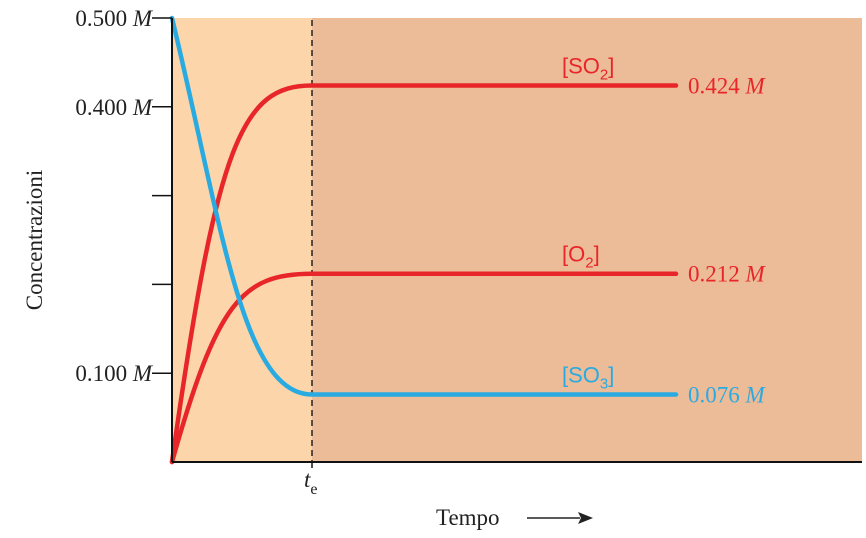 The image size is (866, 538). What do you see at coordinates (114, 373) in the screenshot?
I see `y-tick-label: 0.100 M` at bounding box center [114, 373].